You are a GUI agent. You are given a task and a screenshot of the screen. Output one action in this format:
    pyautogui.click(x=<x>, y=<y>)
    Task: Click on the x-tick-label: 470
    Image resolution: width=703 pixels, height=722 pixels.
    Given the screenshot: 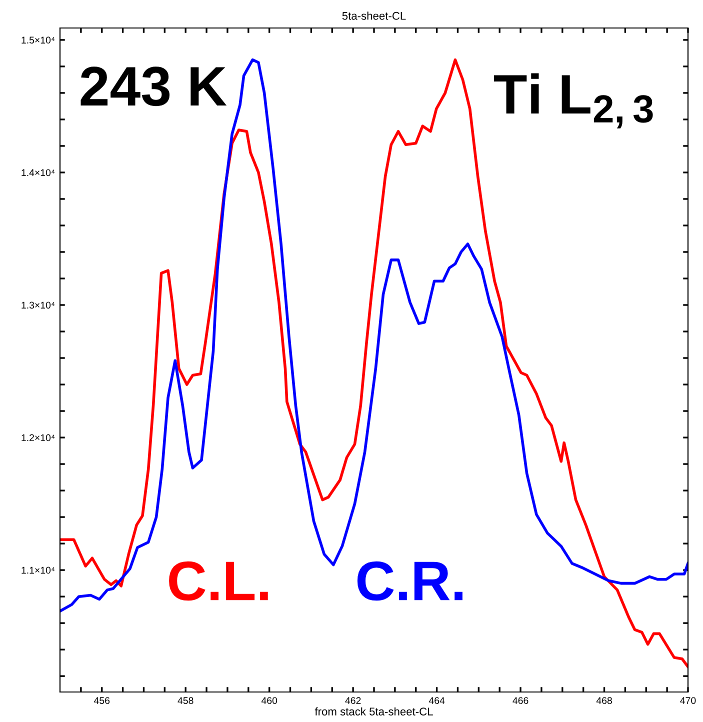 What is the action you would take?
    pyautogui.click(x=688, y=700)
    